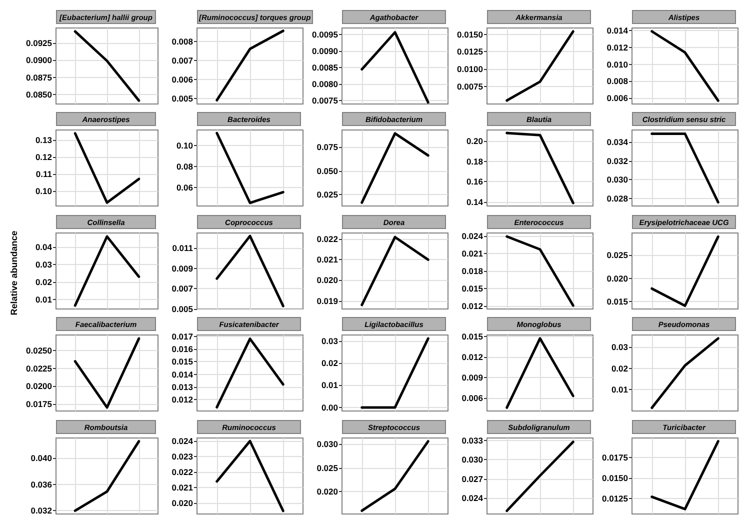  I want to click on y-tick-label: 0.023, so click(183, 456).